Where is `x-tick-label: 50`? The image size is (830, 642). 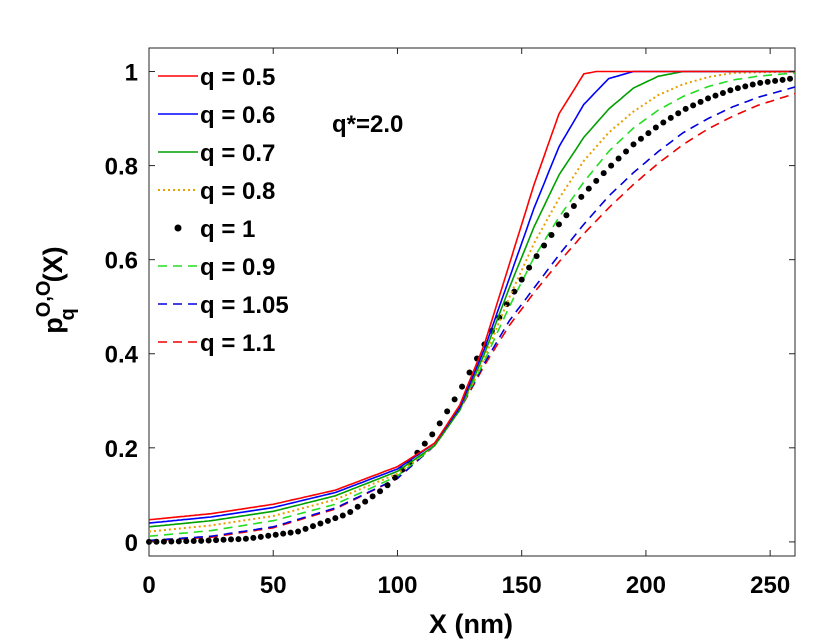 x-tick-label: 50 is located at coordinates (273, 585).